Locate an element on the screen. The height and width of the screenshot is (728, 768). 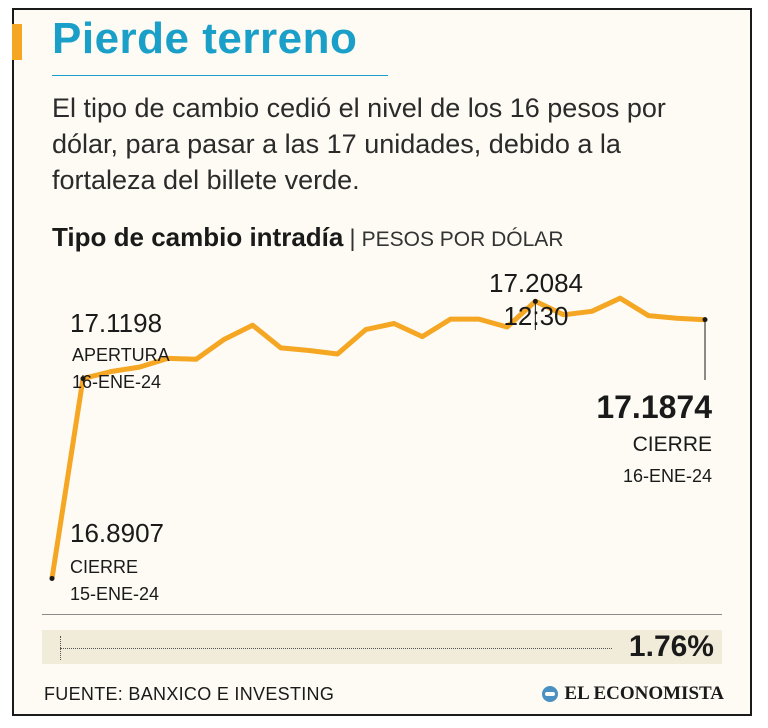
close-caption-label: CIERRE is located at coordinates (672, 444).